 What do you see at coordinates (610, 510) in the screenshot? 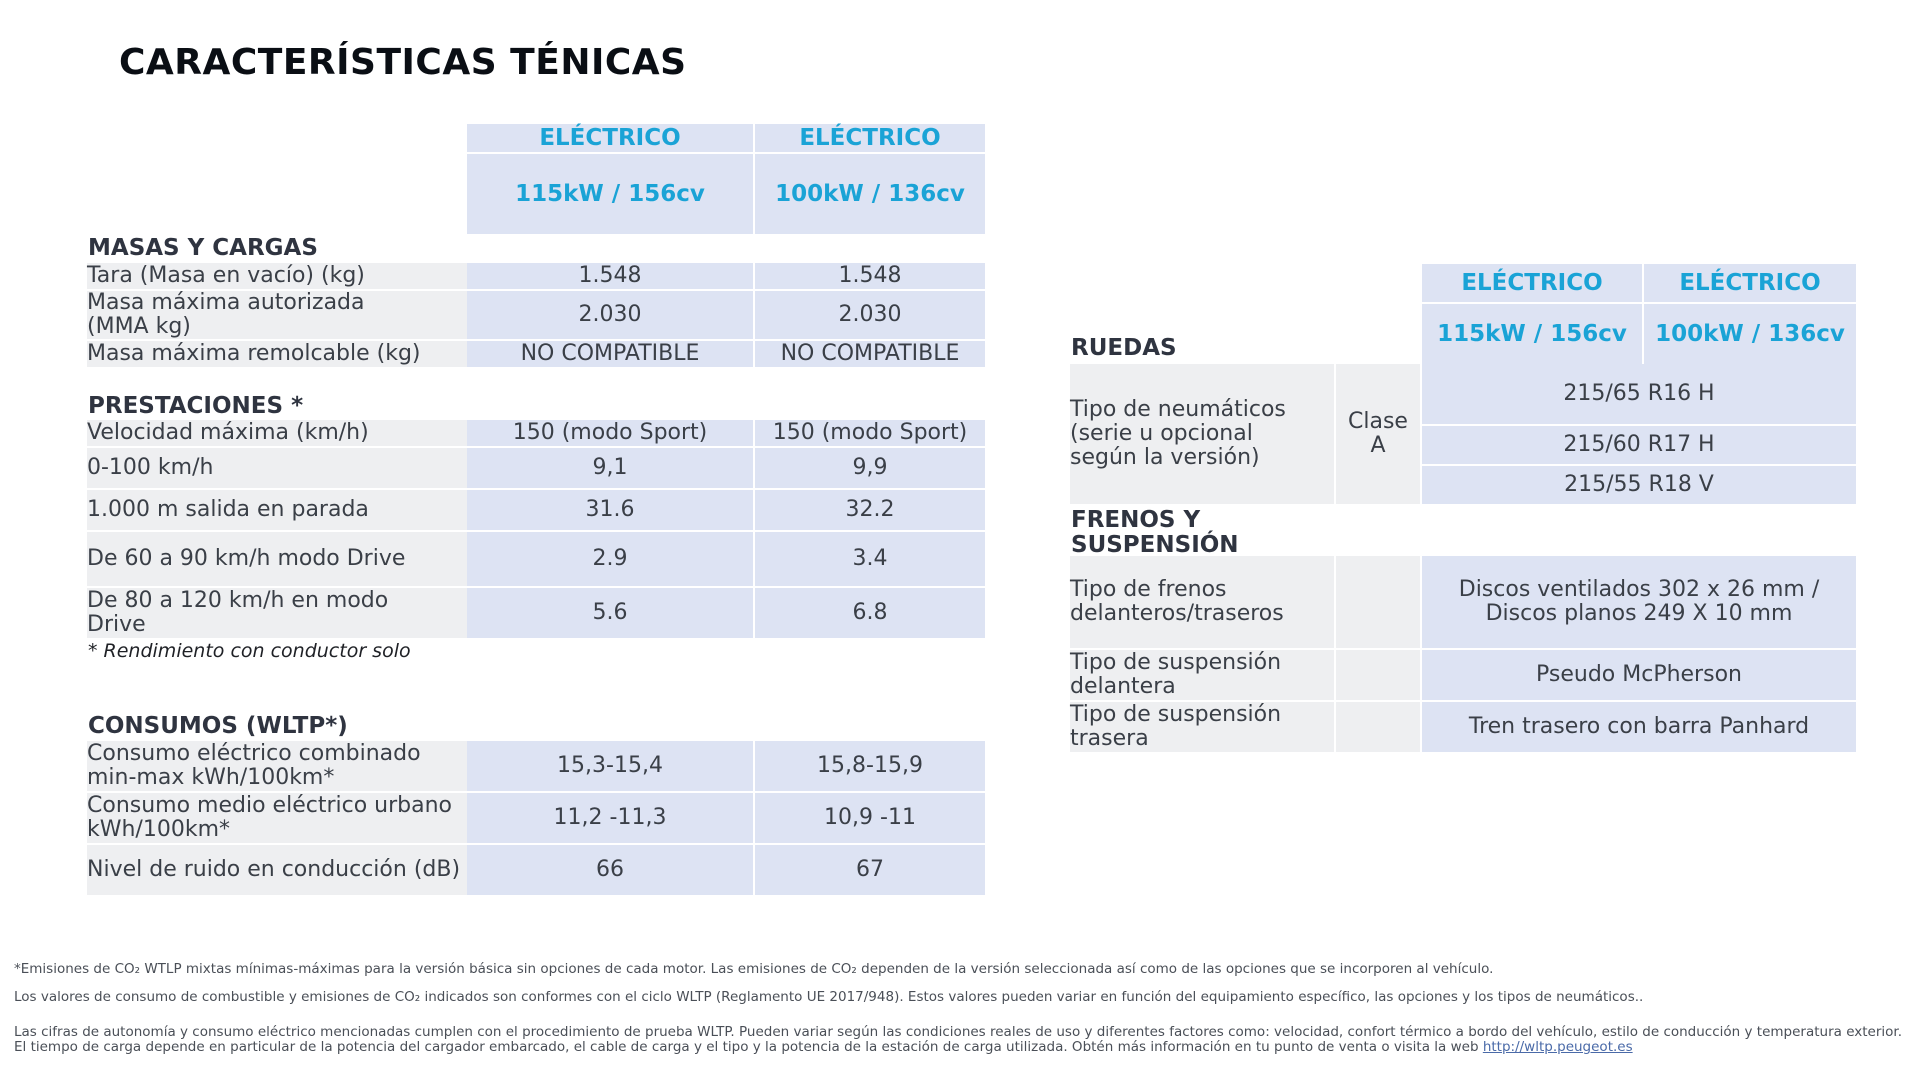
I see `table-cell: 31.6` at bounding box center [610, 510].